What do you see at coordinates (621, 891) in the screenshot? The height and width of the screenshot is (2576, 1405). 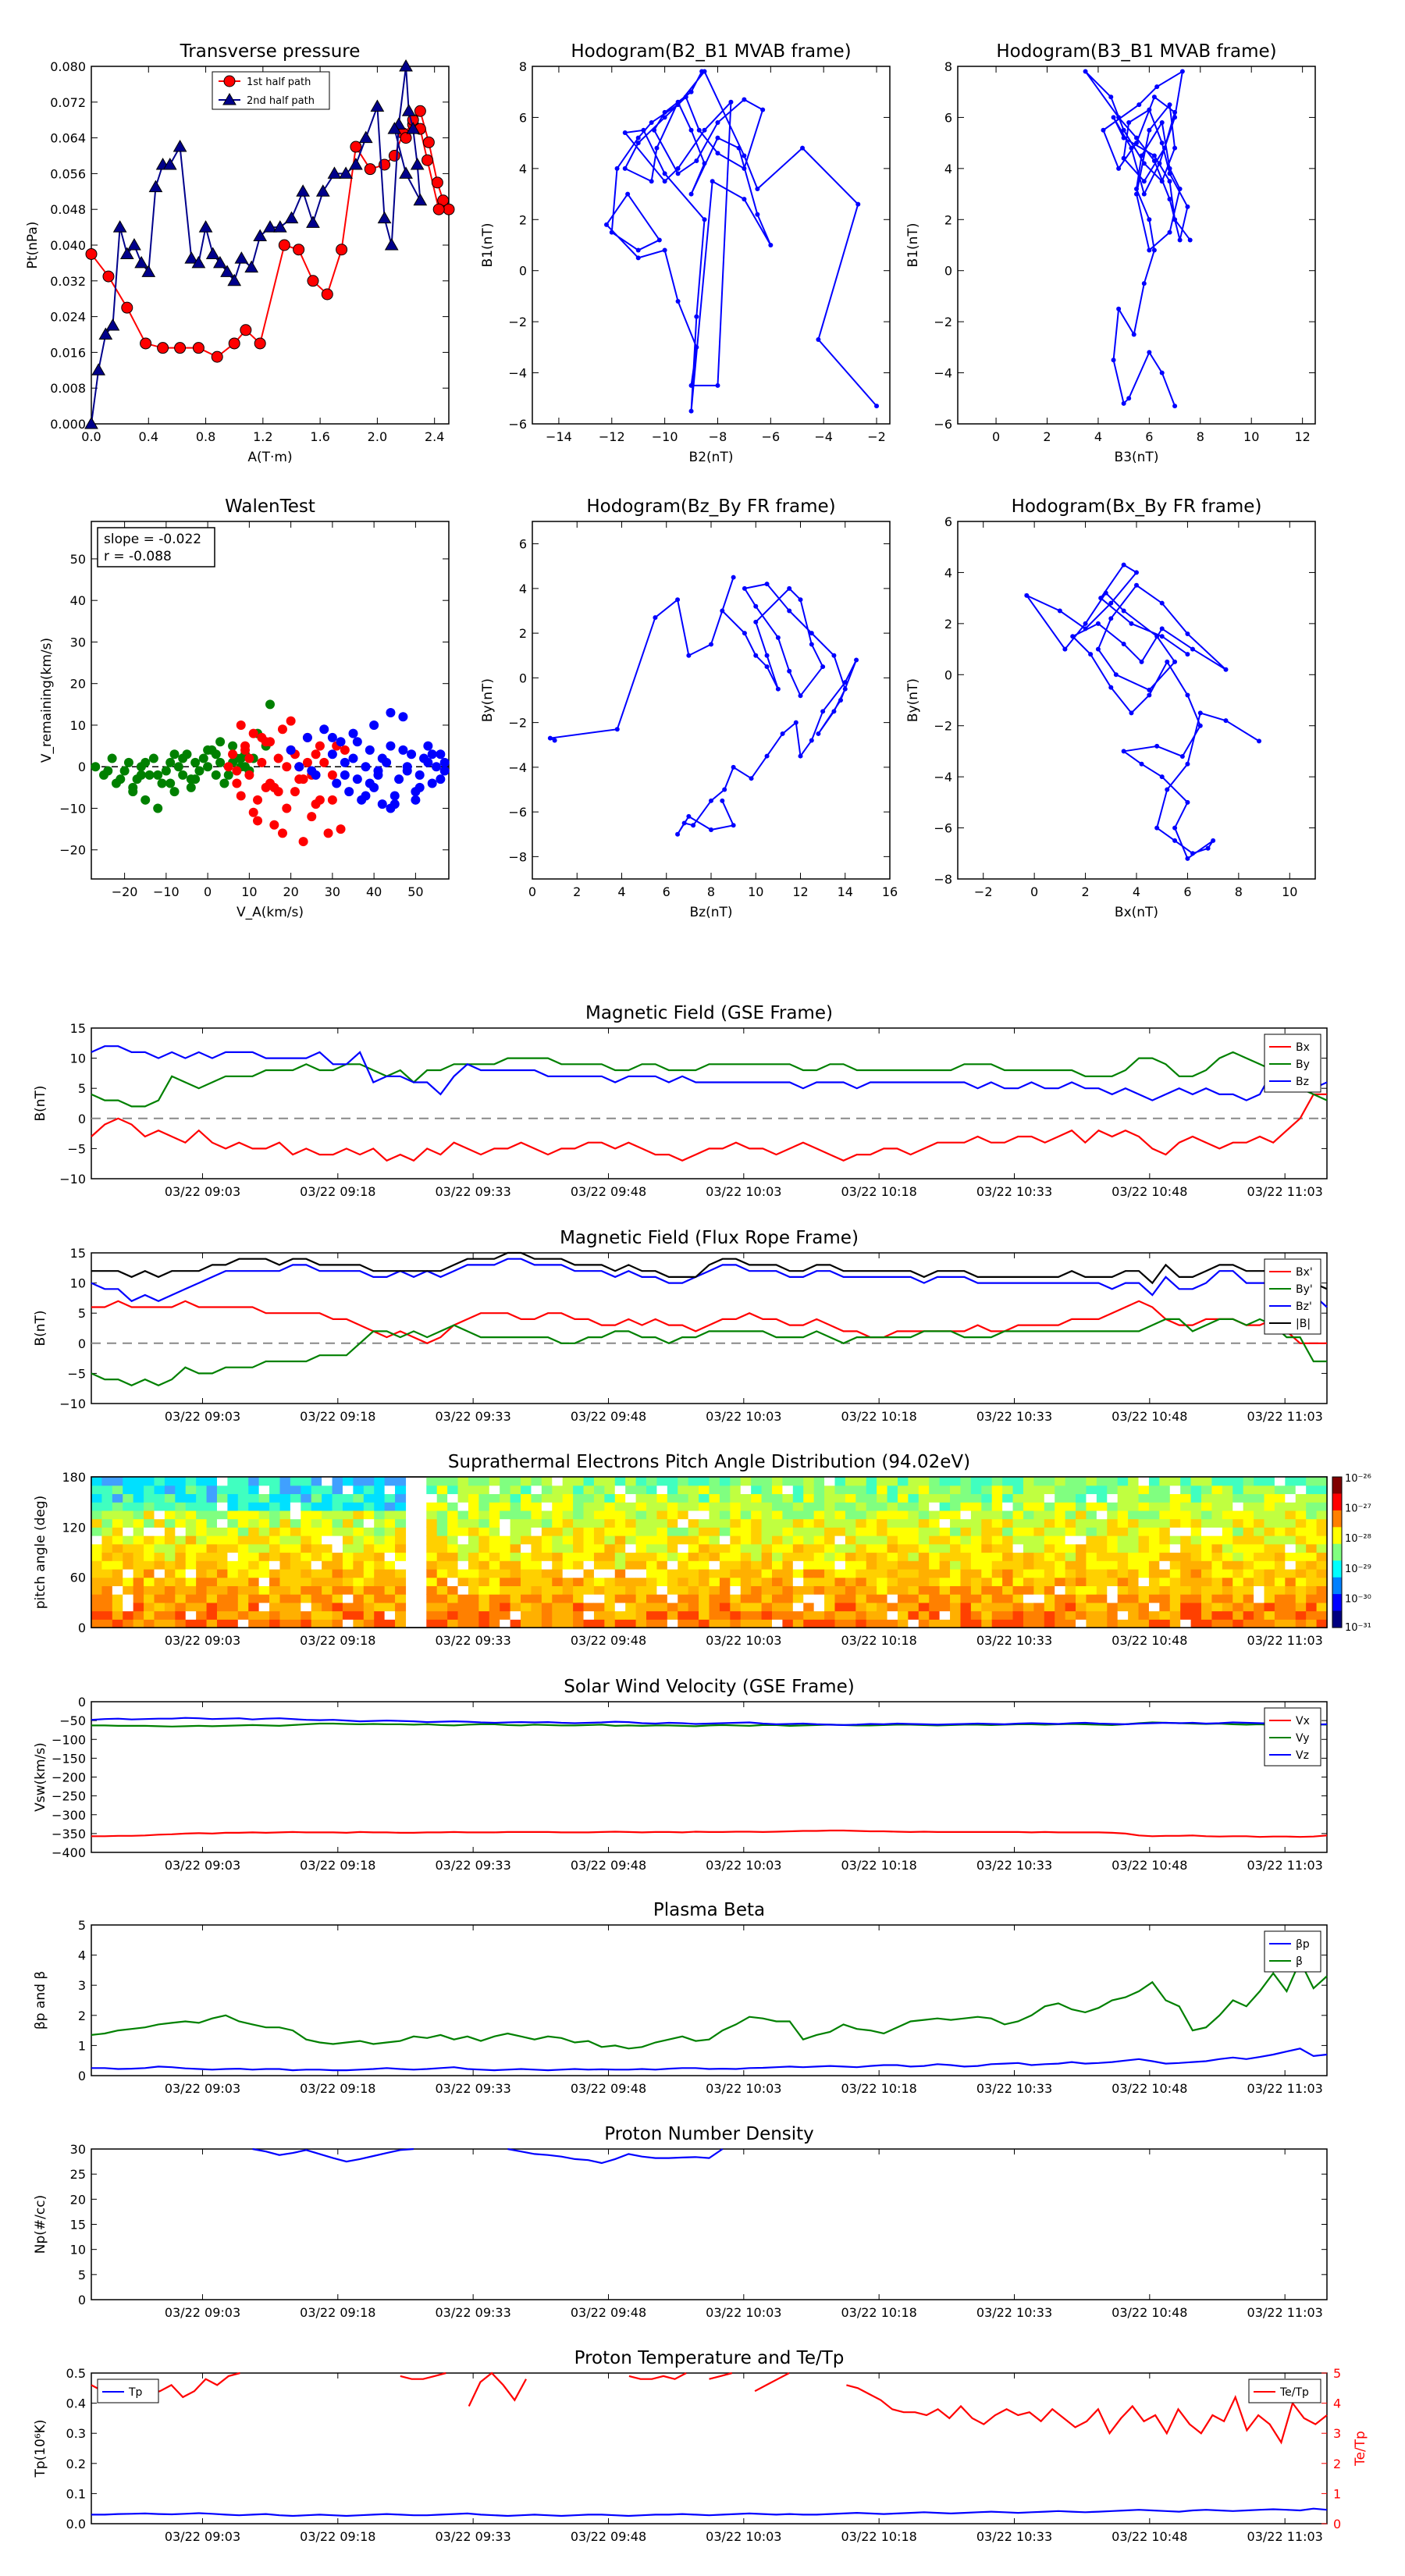 I see `h3-xtick-label: 4` at bounding box center [621, 891].